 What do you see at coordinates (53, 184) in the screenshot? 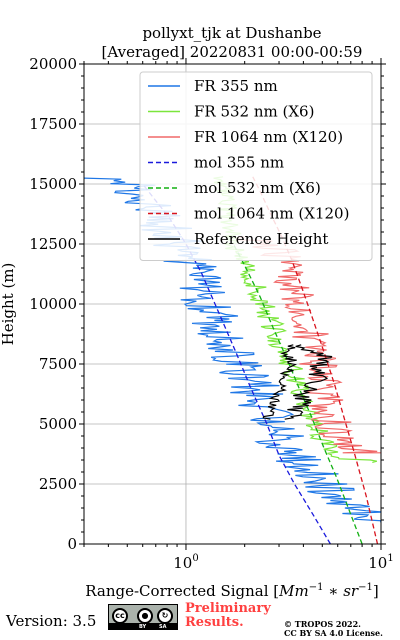
I see `y-tick-label: 15000` at bounding box center [53, 184].